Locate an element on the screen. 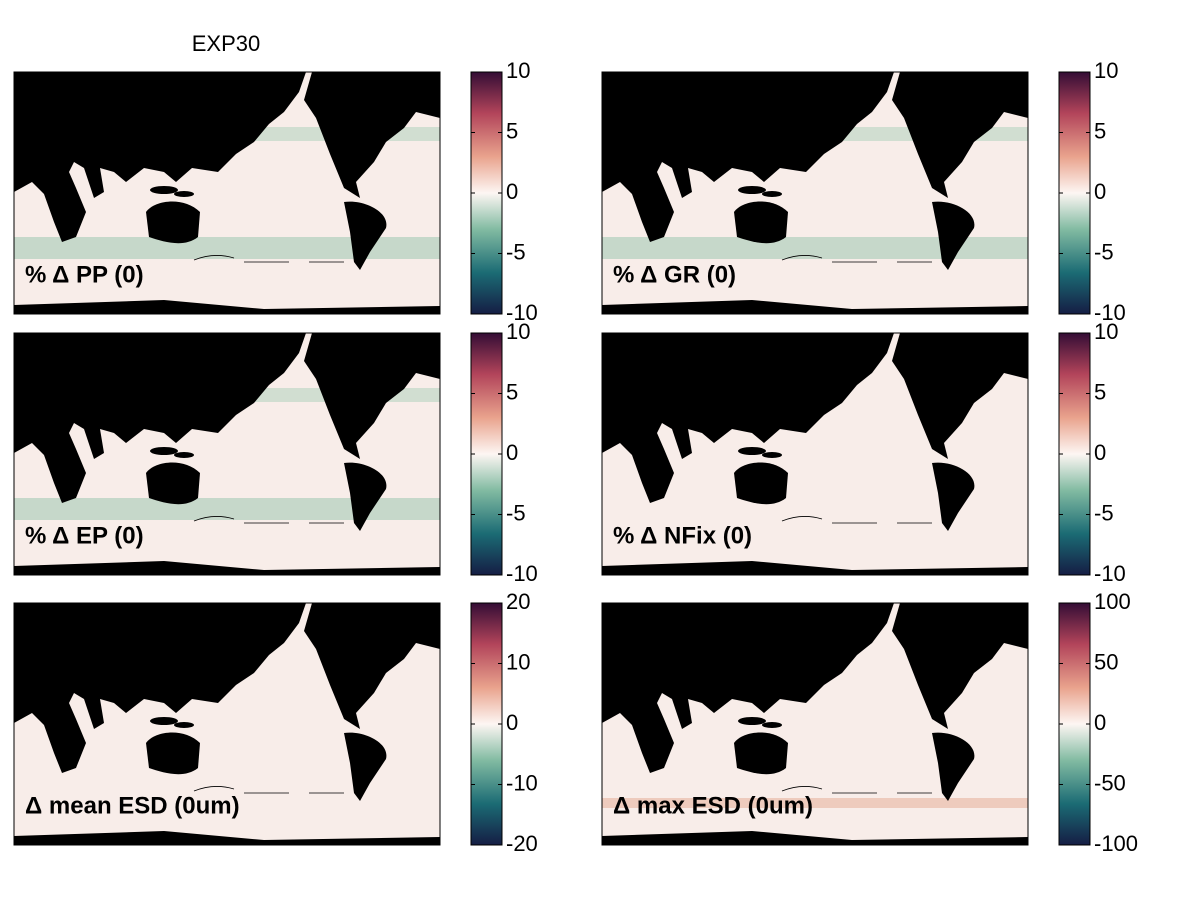 The height and width of the screenshot is (900, 1200). colorbar-tick-label: 50 is located at coordinates (1106, 661).